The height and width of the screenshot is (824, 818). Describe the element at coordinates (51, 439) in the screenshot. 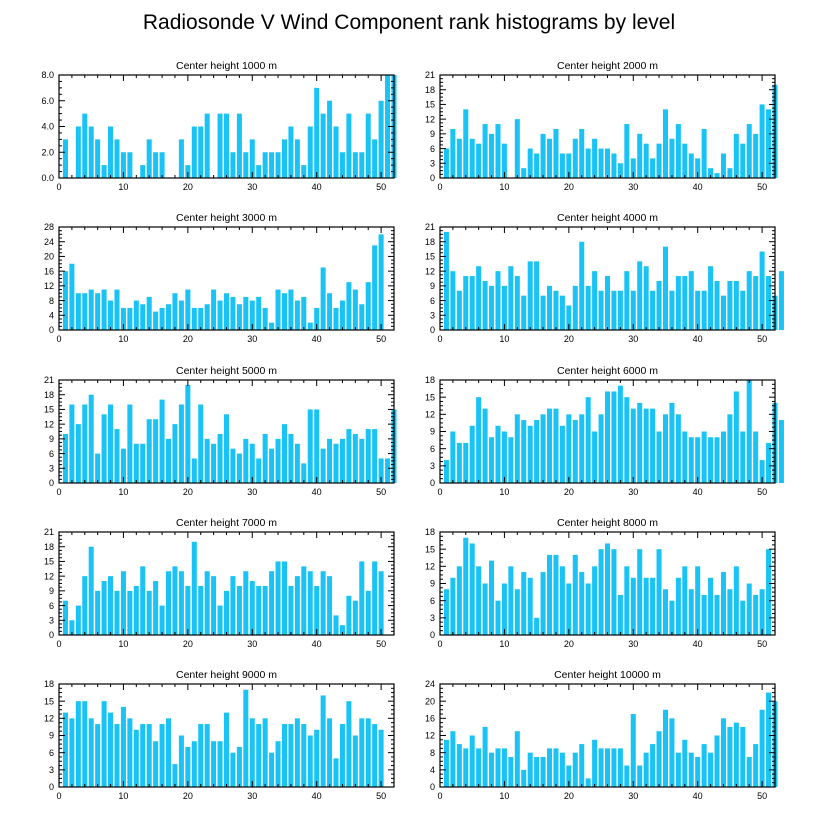

I see `y-tick-label: 9` at that location.